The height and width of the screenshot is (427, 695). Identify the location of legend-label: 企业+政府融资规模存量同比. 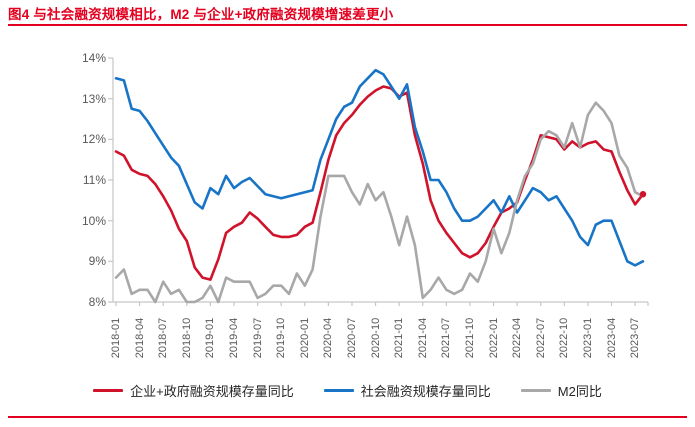
(212, 391).